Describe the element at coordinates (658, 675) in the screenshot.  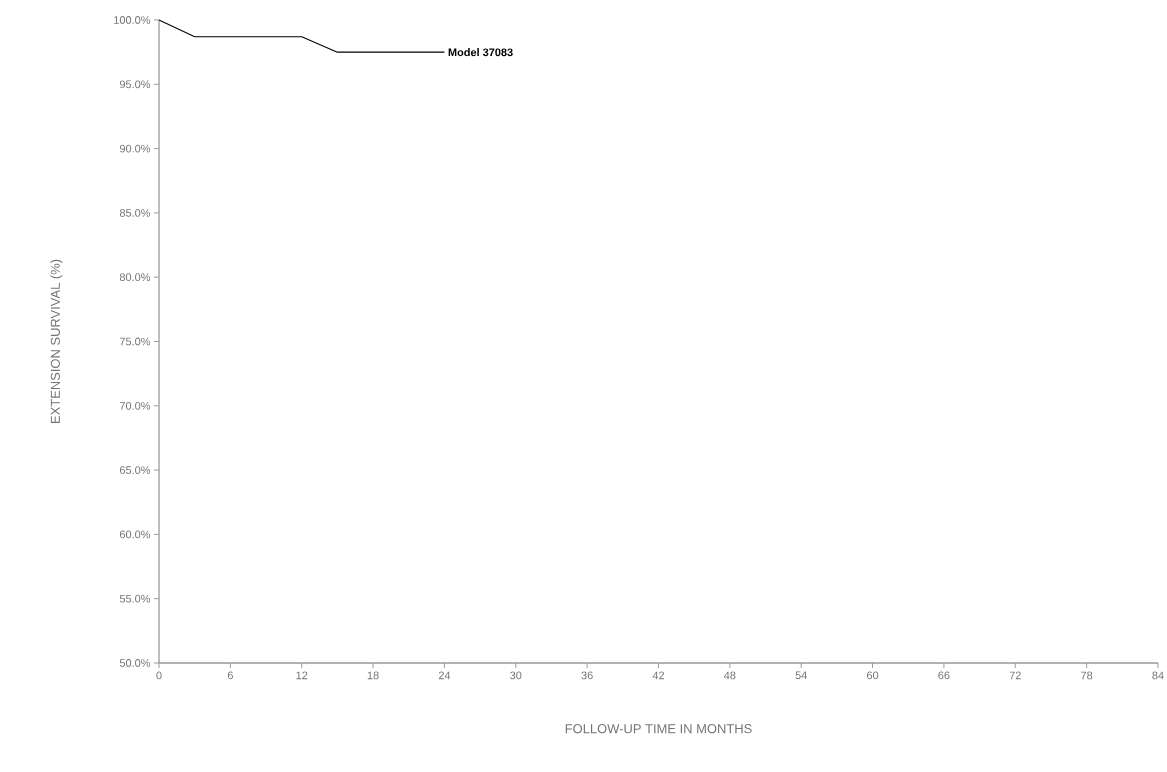
I see `x-tick-label: 42` at that location.